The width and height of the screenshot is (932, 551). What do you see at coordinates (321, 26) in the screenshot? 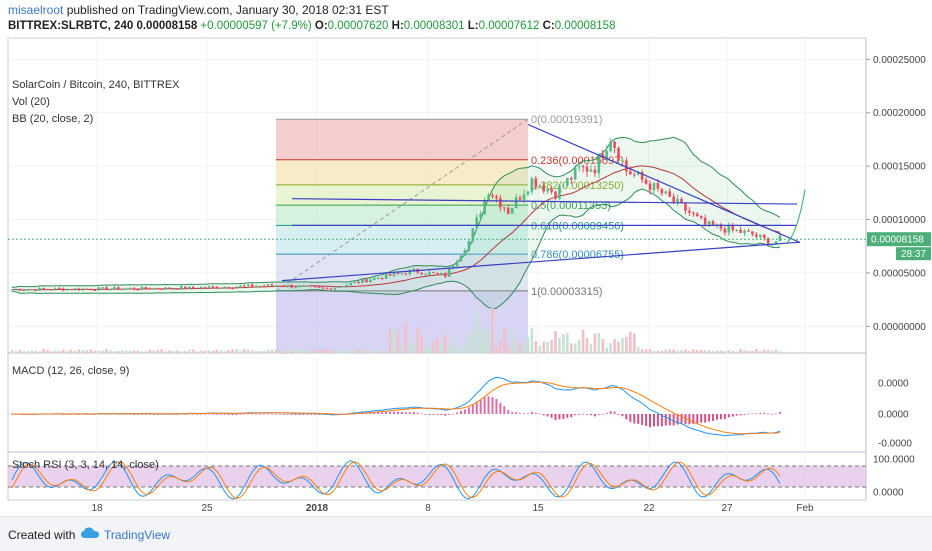
I see `open-label: O:` at bounding box center [321, 26].